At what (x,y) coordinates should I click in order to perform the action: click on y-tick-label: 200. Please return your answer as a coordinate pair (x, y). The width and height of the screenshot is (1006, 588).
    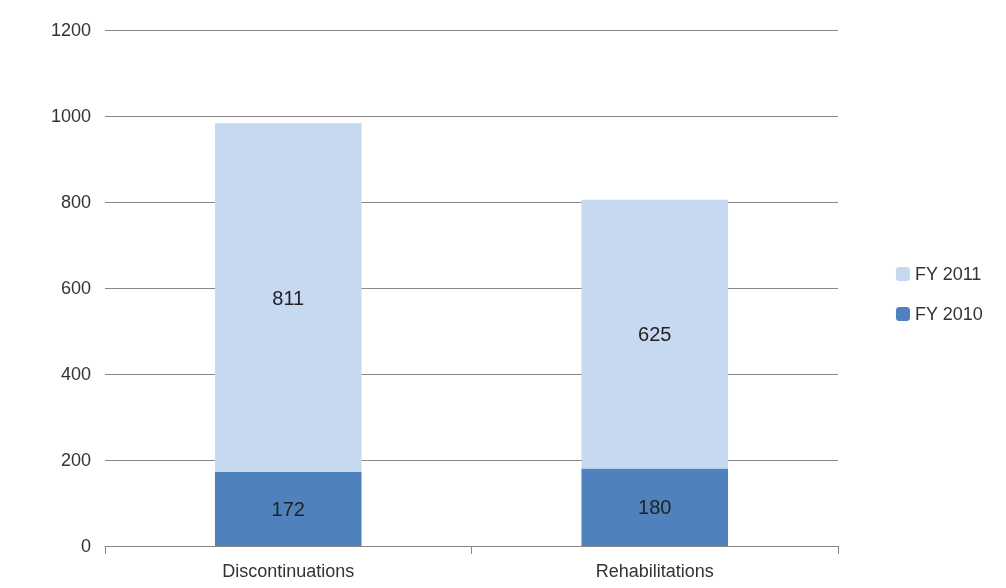
    Looking at the image, I should click on (75, 460).